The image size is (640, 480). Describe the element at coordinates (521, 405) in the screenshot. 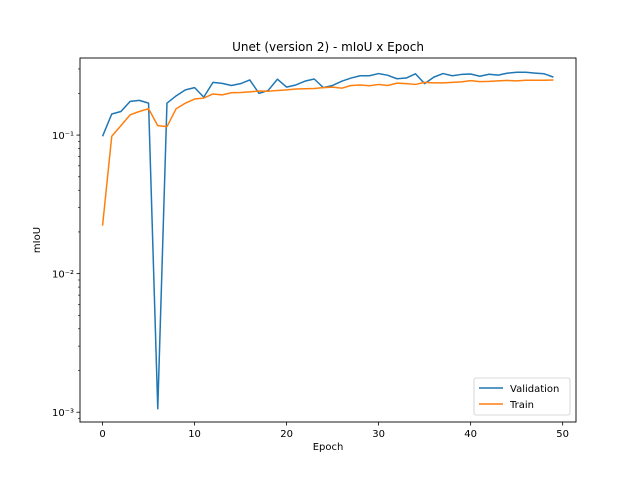

I see `legend-label-train: Train` at that location.